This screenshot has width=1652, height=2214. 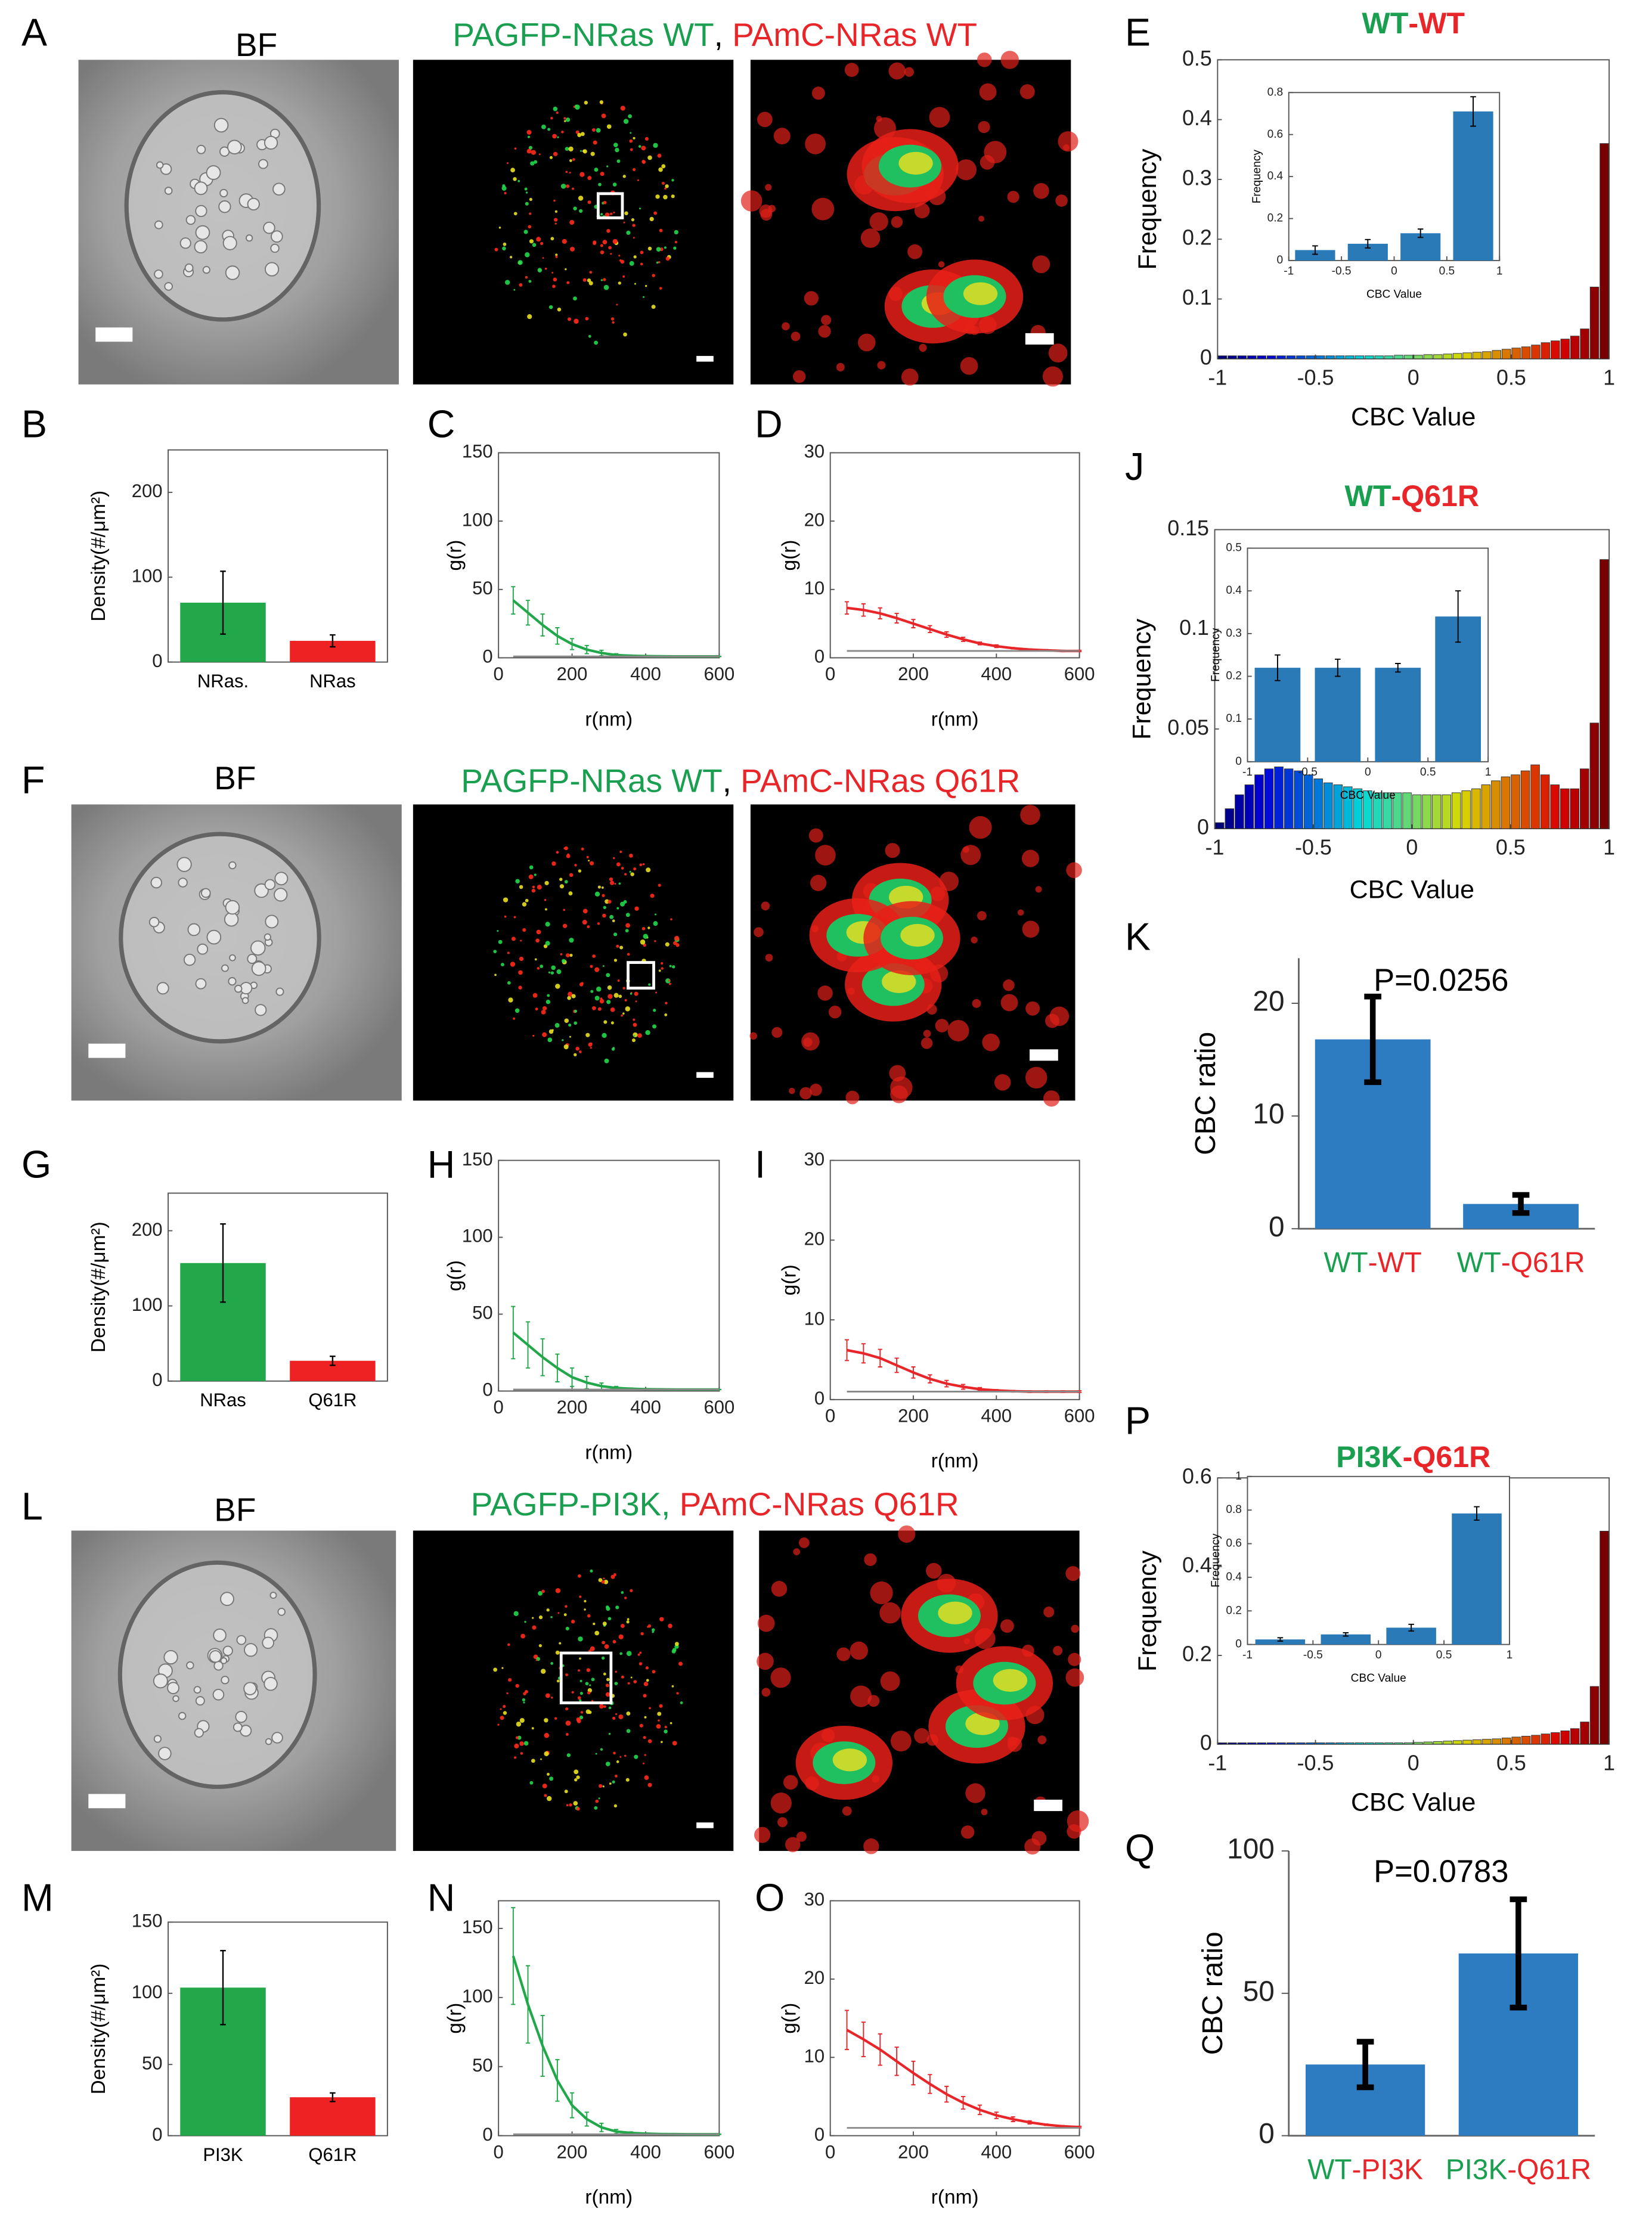 What do you see at coordinates (478, 1996) in the screenshot?
I see `y-tick-label: 100` at bounding box center [478, 1996].